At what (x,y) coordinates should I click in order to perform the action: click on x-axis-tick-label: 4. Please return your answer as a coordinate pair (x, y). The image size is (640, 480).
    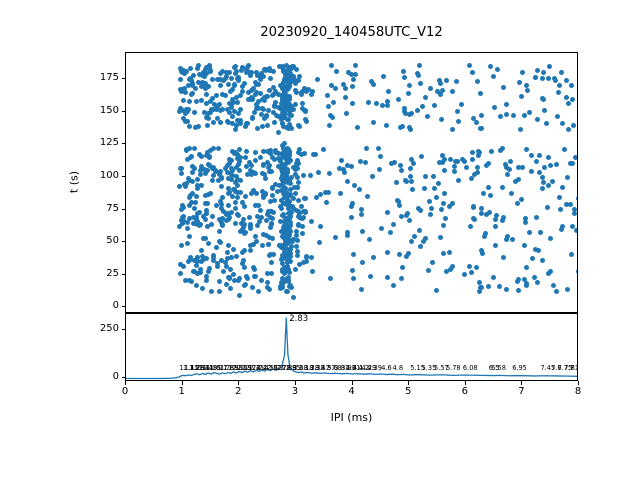
    Looking at the image, I should click on (351, 391).